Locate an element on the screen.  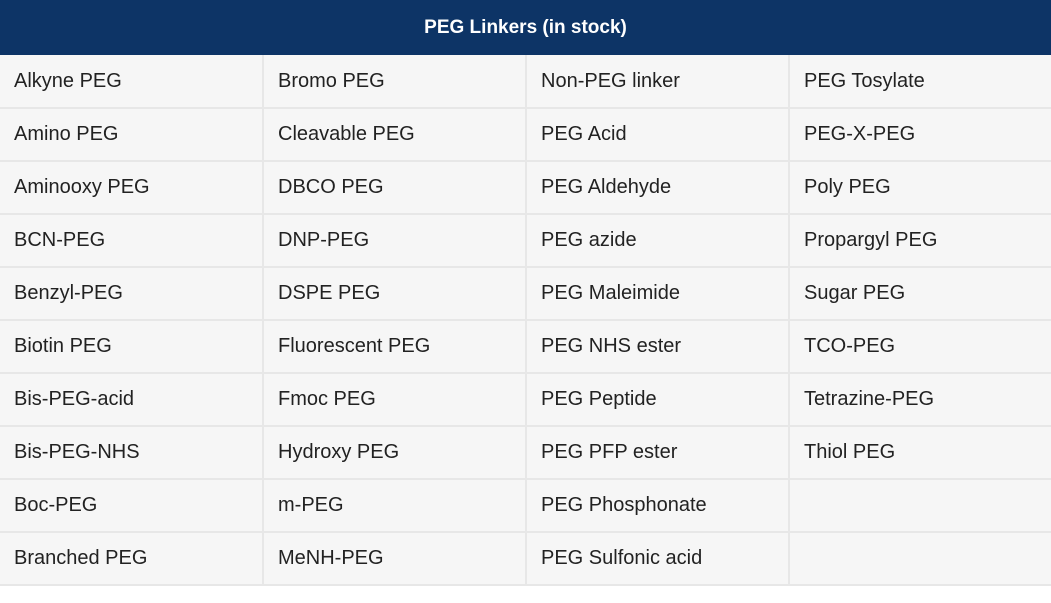
table-cell: Bis-PEG-acid is located at coordinates (132, 400).